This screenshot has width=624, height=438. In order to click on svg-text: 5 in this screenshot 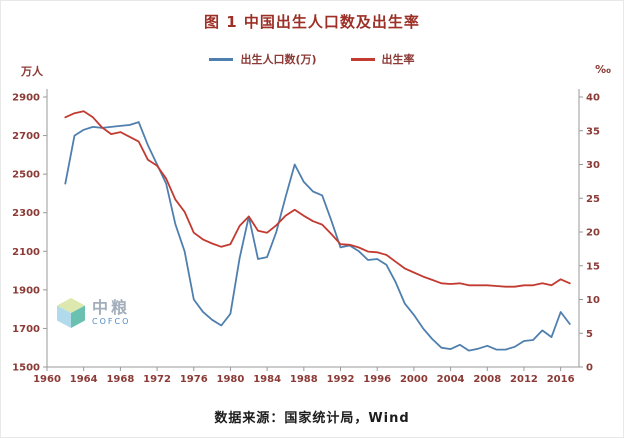, I will do `click(589, 334)`.